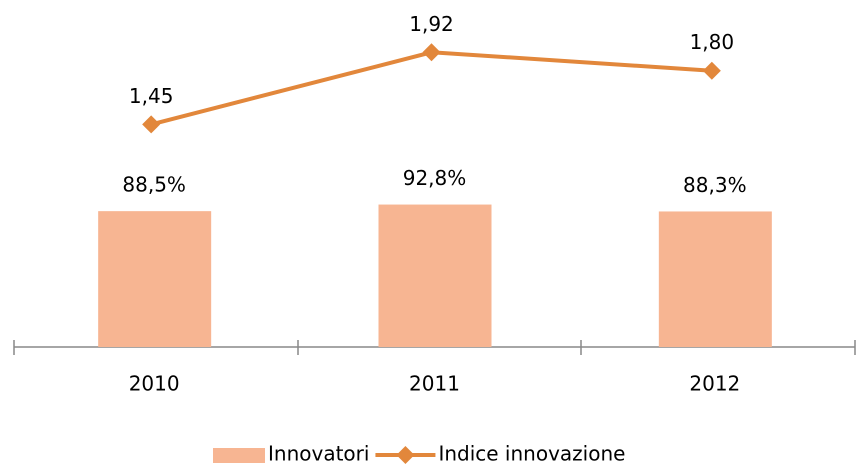 The image size is (857, 468). I want to click on data-label: 92,8%, so click(435, 178).